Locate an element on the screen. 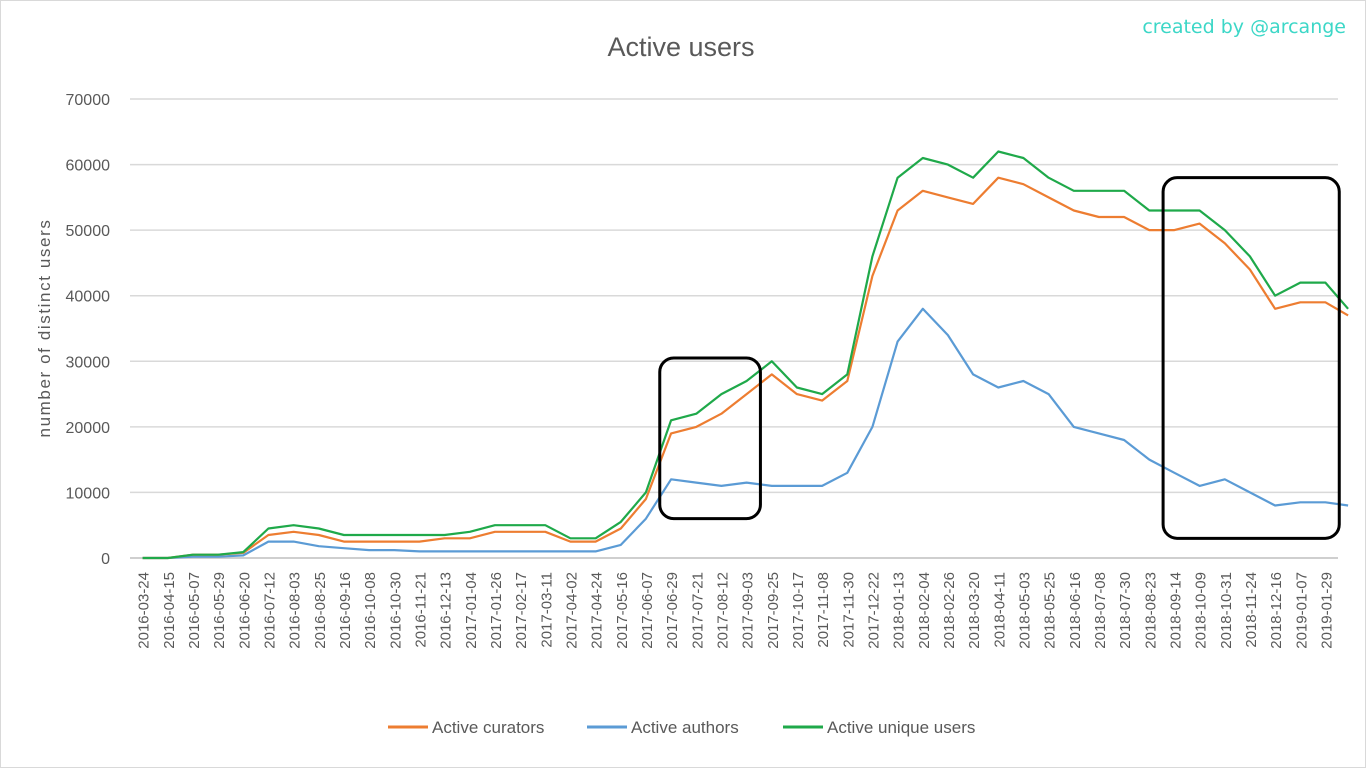 Image resolution: width=1366 pixels, height=768 pixels. legend-label-authors: Active authors is located at coordinates (685, 727).